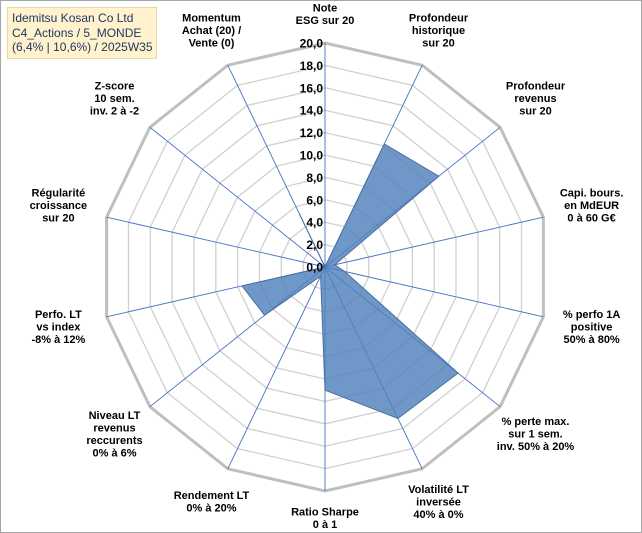  Describe the element at coordinates (211, 509) in the screenshot. I see `category-label-line: 0% à 20%` at that location.